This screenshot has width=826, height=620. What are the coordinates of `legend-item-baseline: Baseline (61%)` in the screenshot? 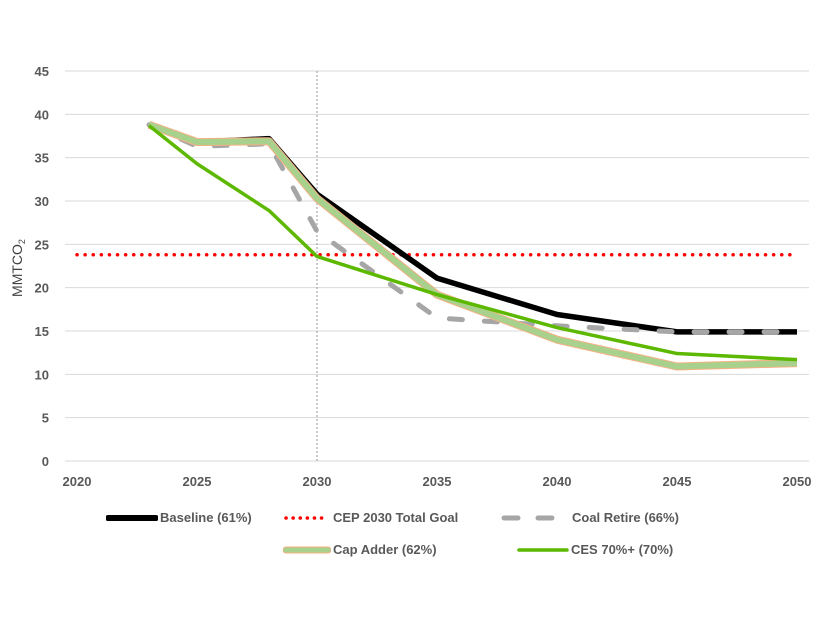 It's located at (179, 517).